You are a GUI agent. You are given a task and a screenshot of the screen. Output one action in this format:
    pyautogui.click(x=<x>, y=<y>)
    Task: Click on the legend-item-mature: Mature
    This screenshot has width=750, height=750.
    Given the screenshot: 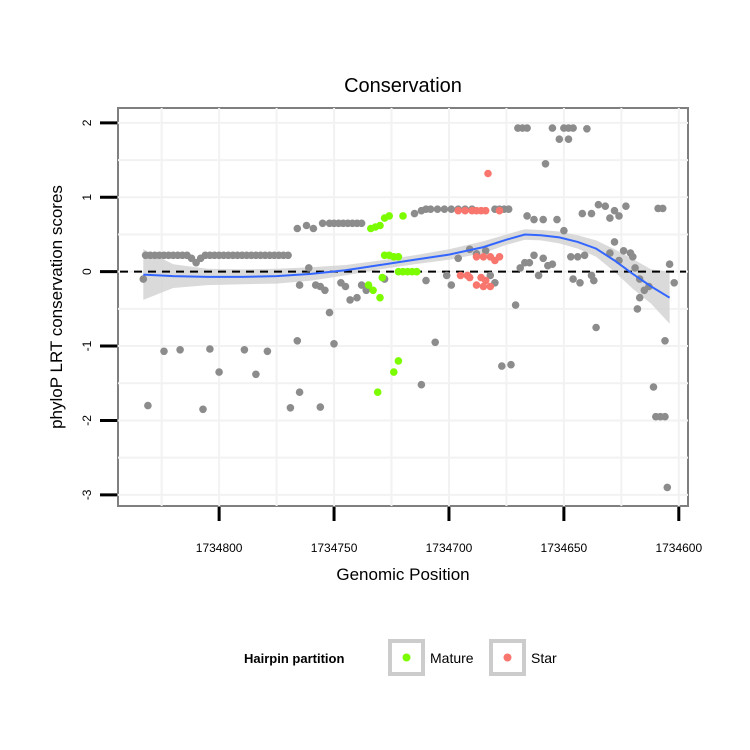 What is the action you would take?
    pyautogui.click(x=431, y=657)
    